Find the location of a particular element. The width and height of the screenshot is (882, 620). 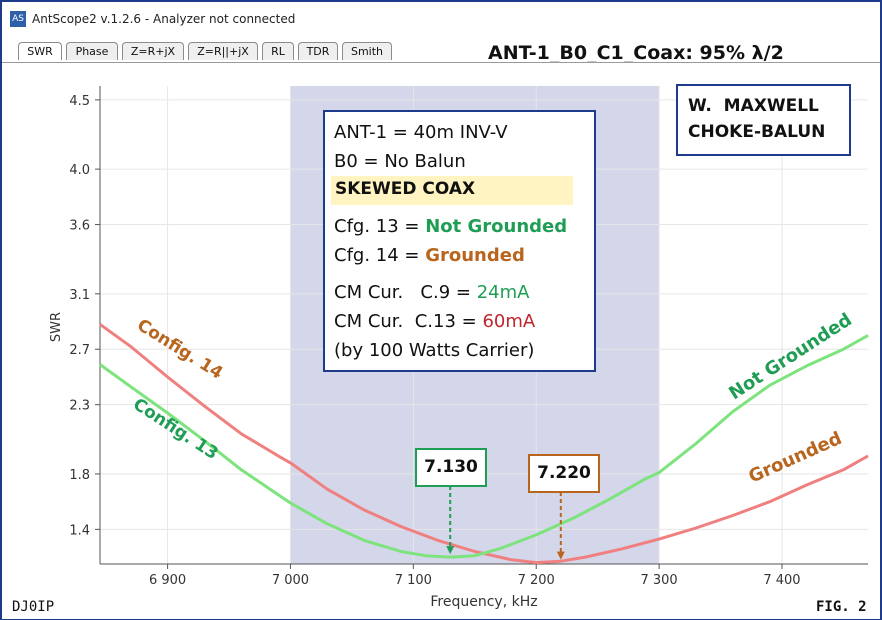

x-tick-label: 7 300 is located at coordinates (658, 580).